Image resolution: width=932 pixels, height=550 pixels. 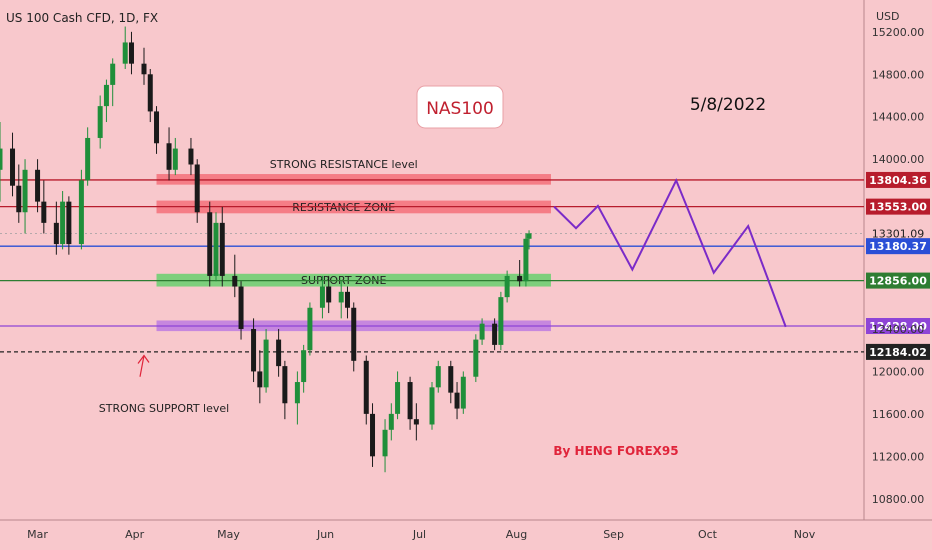 What do you see at coordinates (143, 359) in the screenshot?
I see `support-arrowhead` at bounding box center [143, 359].